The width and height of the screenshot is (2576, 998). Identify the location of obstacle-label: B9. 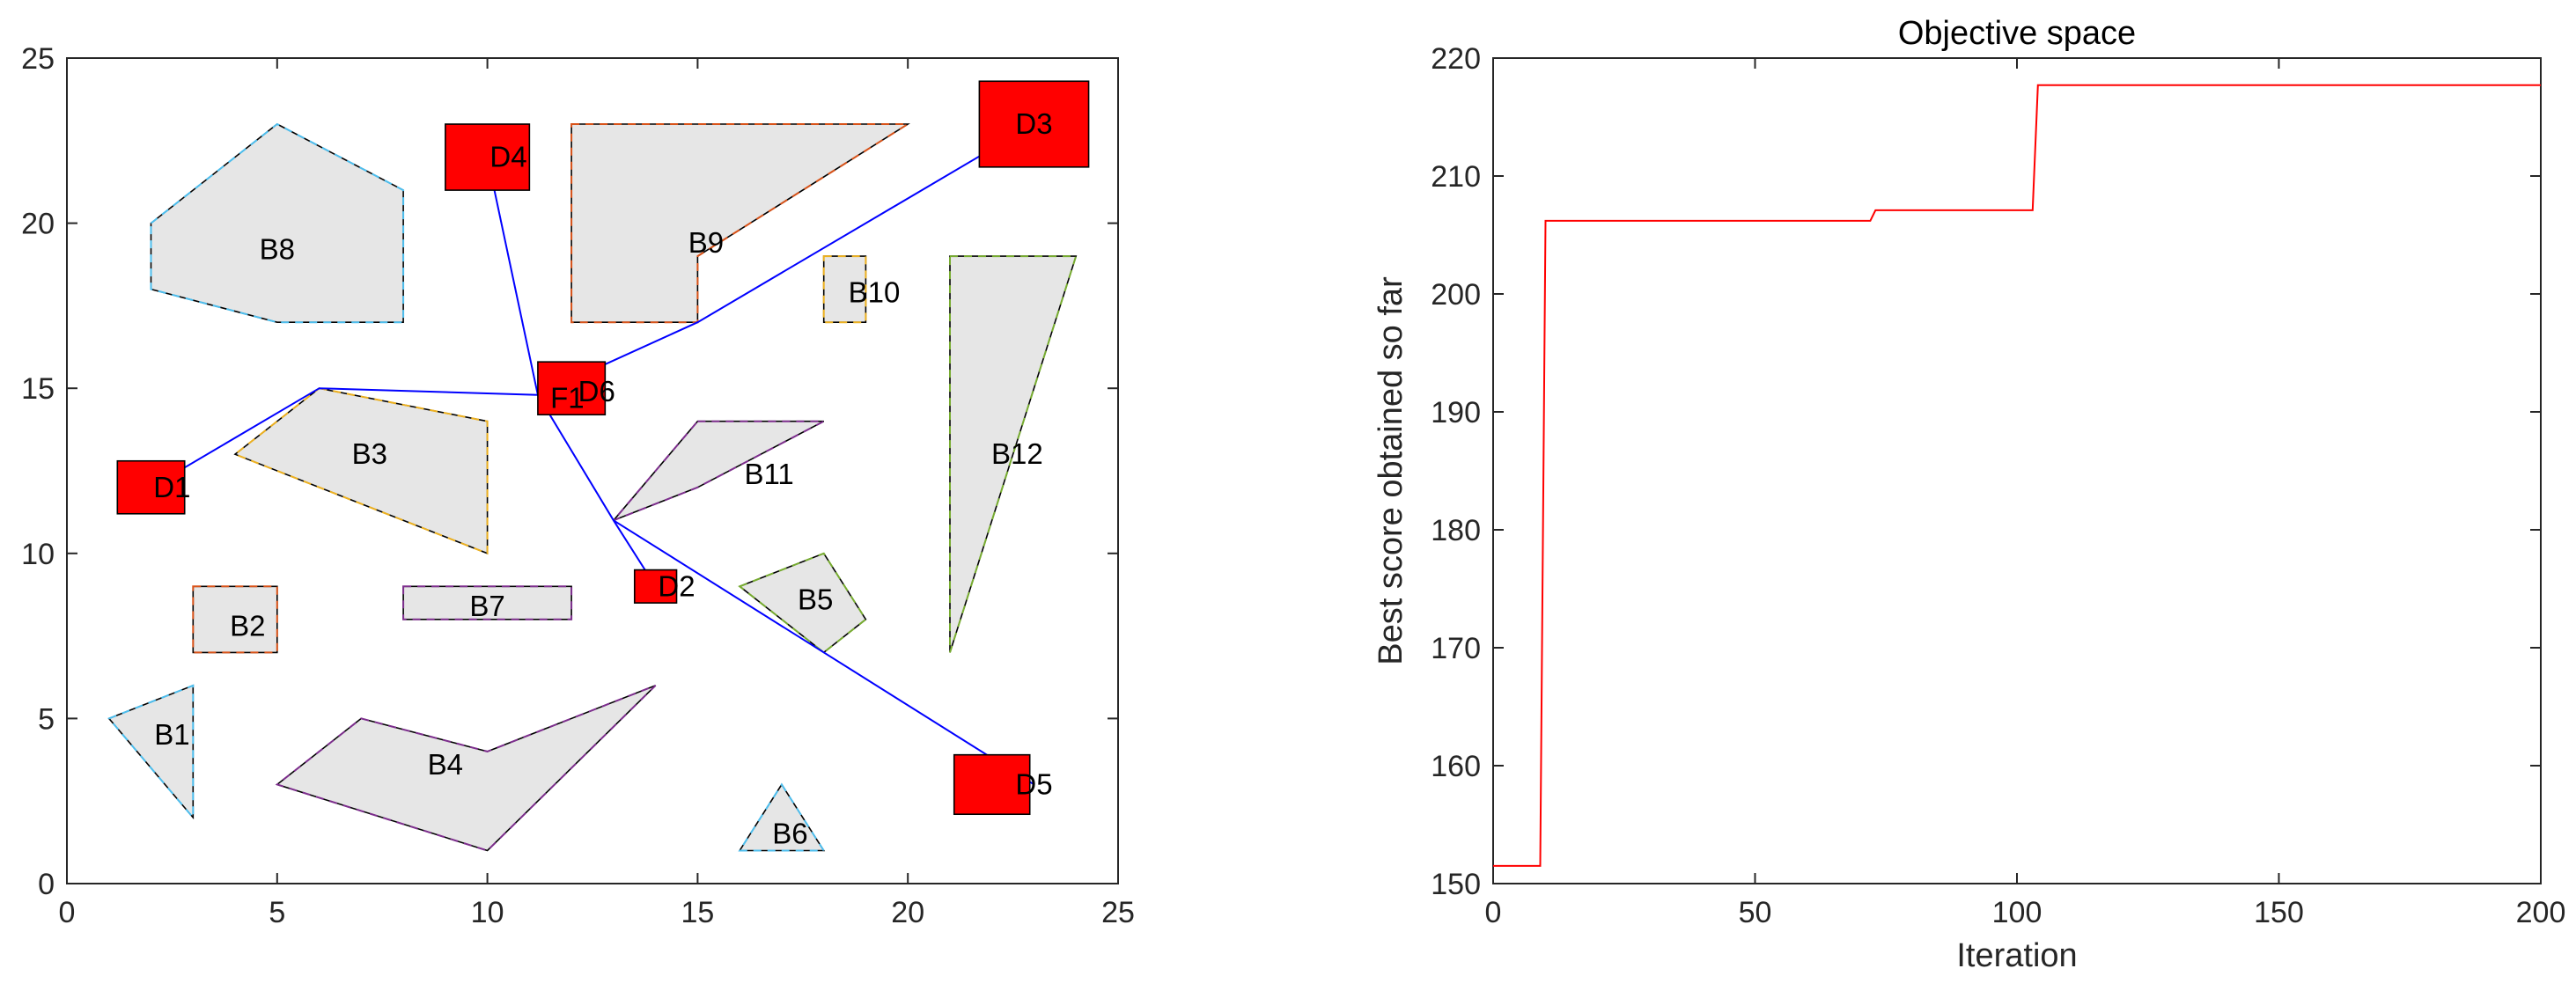
(706, 242).